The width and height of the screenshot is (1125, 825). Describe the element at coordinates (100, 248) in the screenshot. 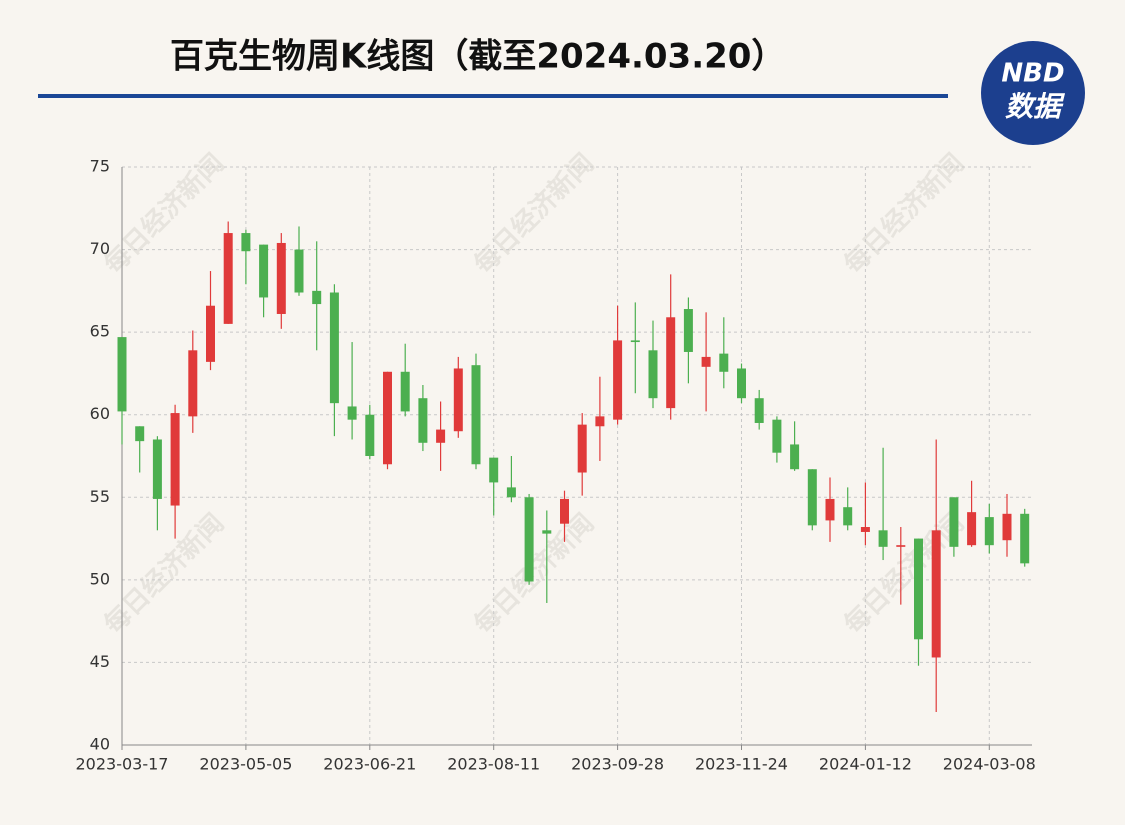

I see `y-tick-label: 70` at that location.